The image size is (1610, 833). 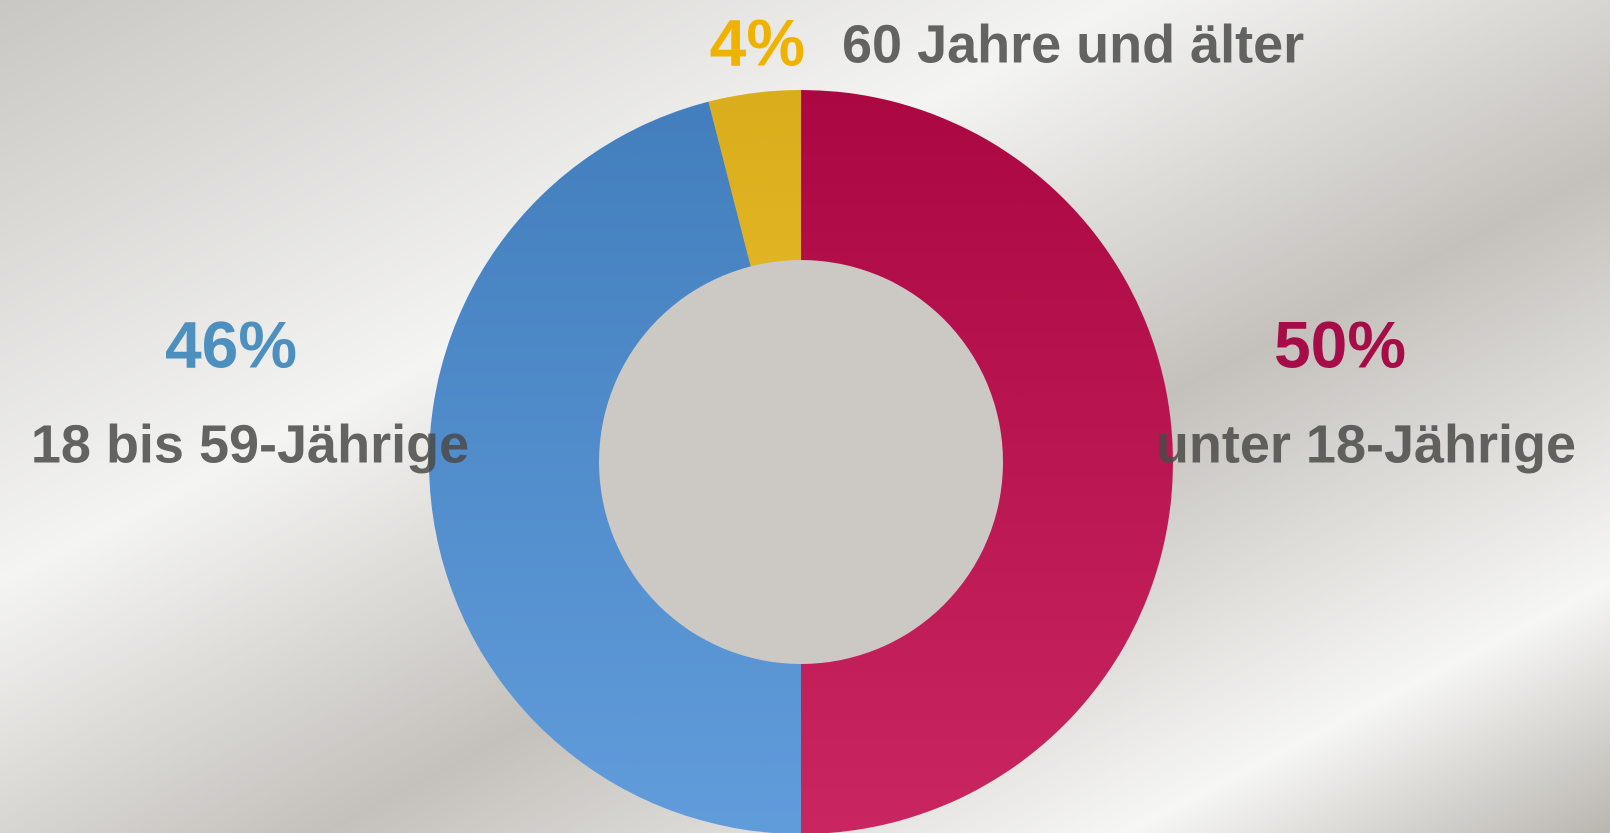 I want to click on category-label: 18 bis 59-Jährige, so click(x=250, y=444).